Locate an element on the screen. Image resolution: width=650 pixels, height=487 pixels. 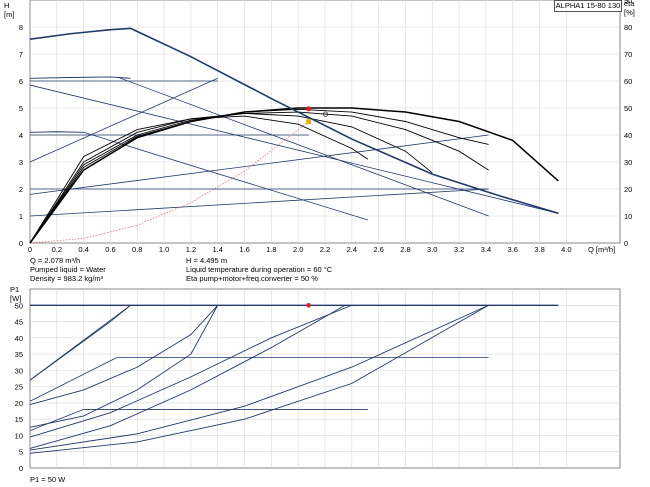
qh-y2-axis-label: [%] is located at coordinates (629, 12).